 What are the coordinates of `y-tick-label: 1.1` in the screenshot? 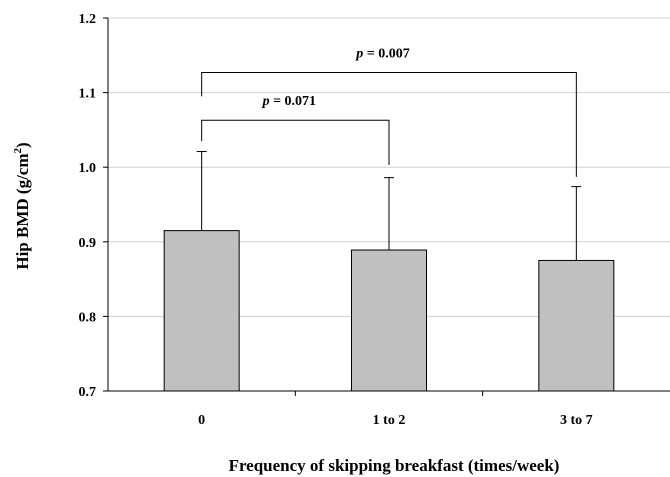 It's located at (88, 94).